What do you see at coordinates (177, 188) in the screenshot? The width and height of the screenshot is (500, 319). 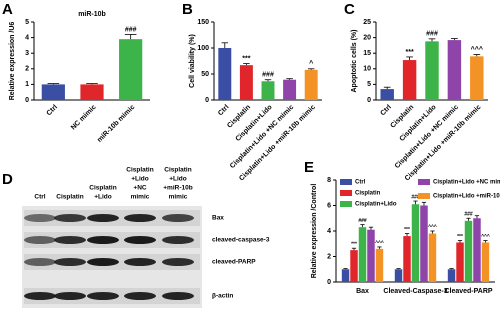 I see `column-header: +miR-10b` at bounding box center [177, 188].